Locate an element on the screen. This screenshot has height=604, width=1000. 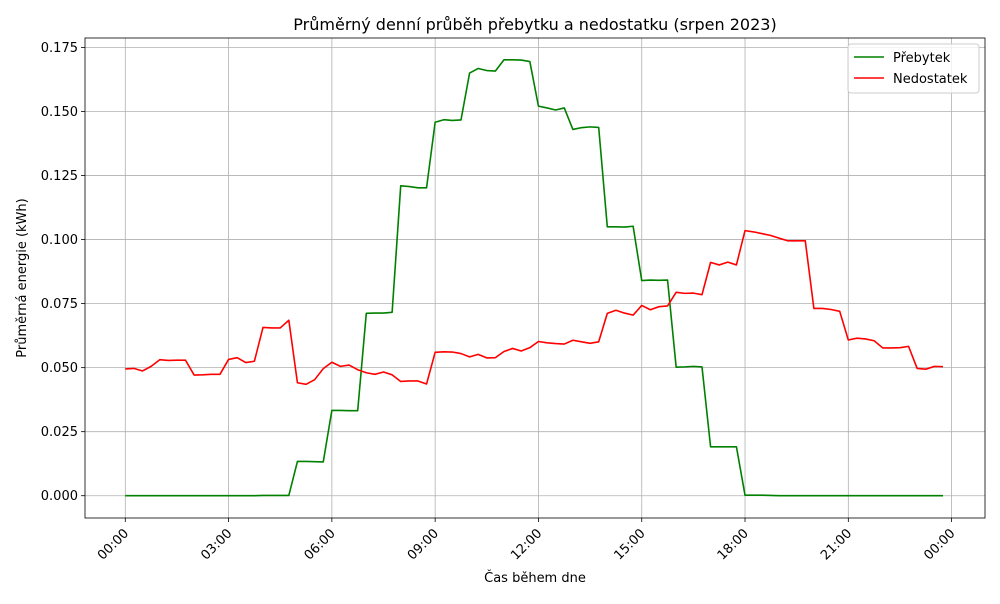
y-tick-label: 0.075 is located at coordinates (59, 304).